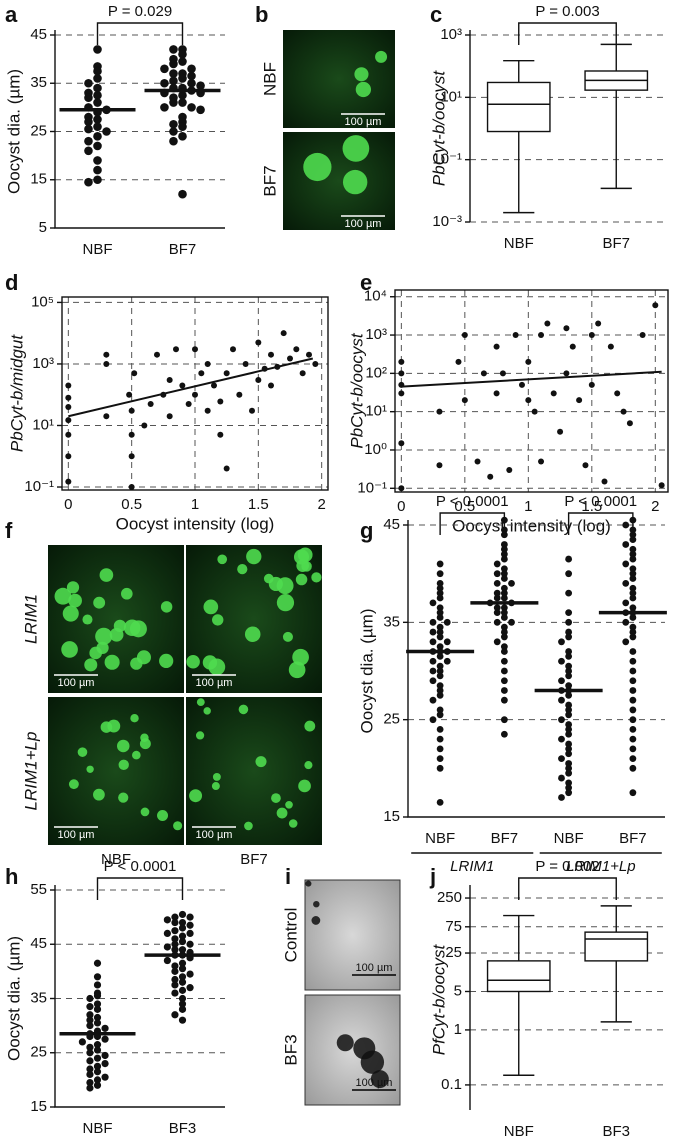  What do you see at coordinates (30, 771) in the screenshot?
I see `row-label: LRIM1+Lp` at bounding box center [30, 771].